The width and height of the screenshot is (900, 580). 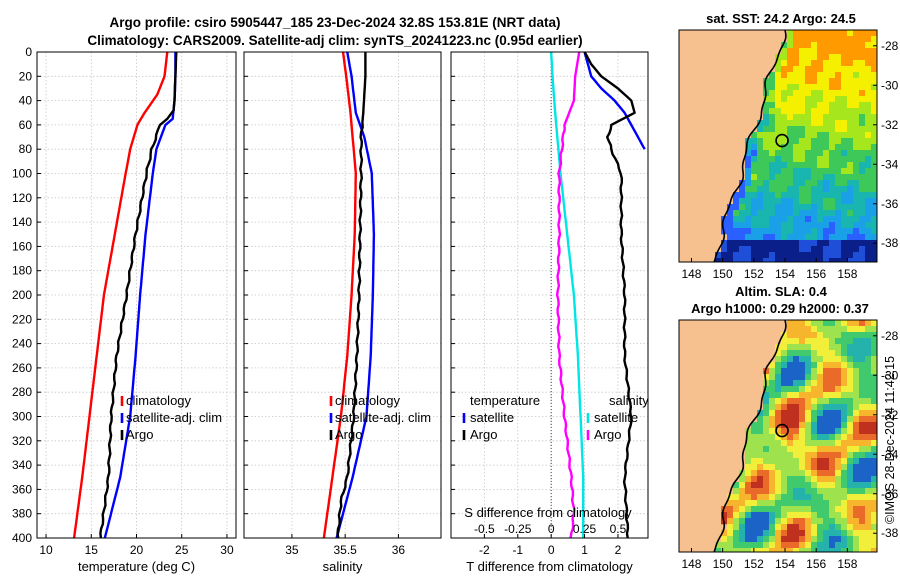 I want to click on series-line-temperature-argo, so click(x=609, y=295).